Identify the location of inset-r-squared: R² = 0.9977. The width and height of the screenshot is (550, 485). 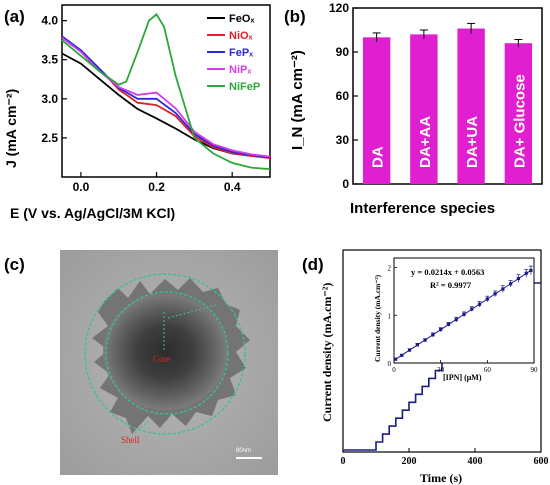
(451, 285).